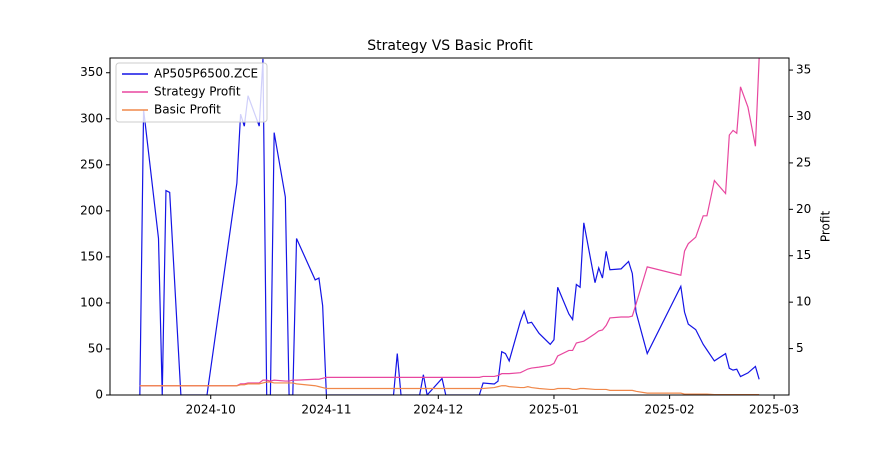 This screenshot has width=878, height=450. I want to click on y-tick-label: 200, so click(91, 210).